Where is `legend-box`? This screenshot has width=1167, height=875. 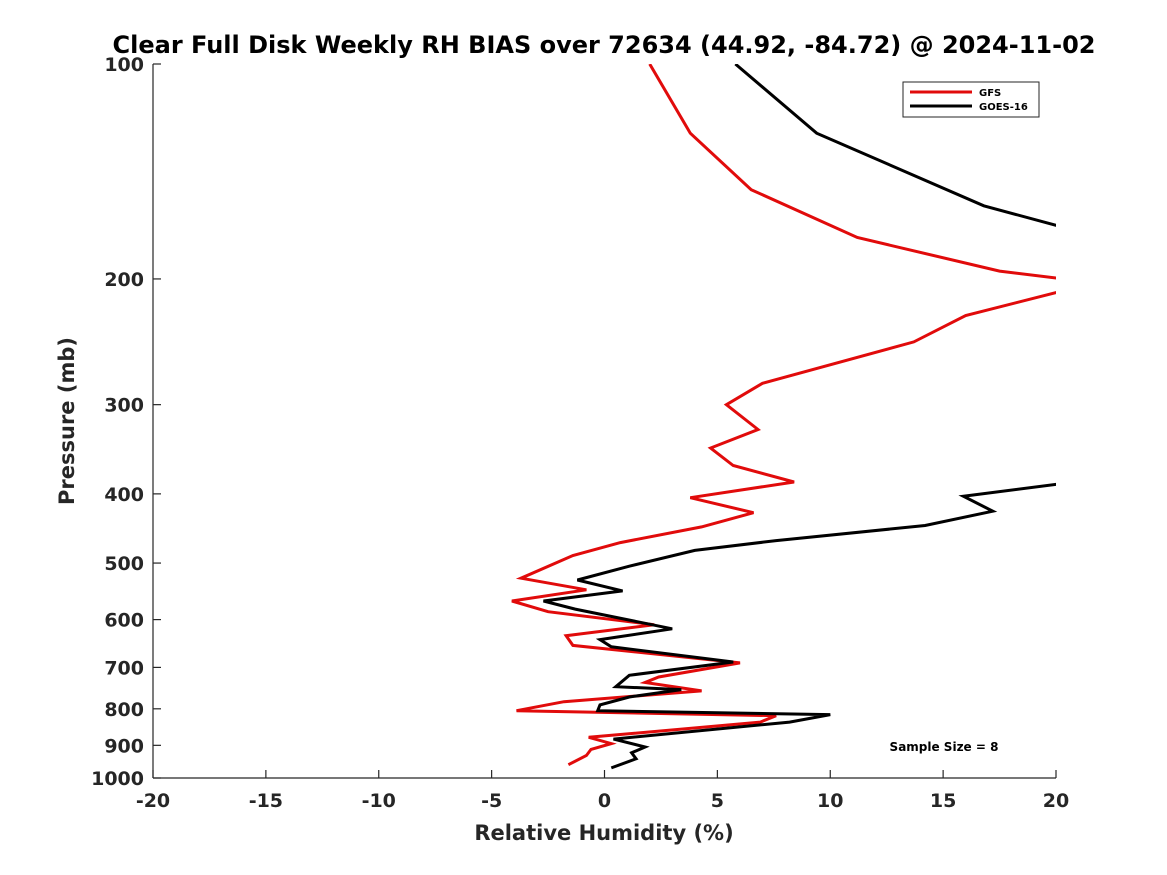 legend-box is located at coordinates (971, 99).